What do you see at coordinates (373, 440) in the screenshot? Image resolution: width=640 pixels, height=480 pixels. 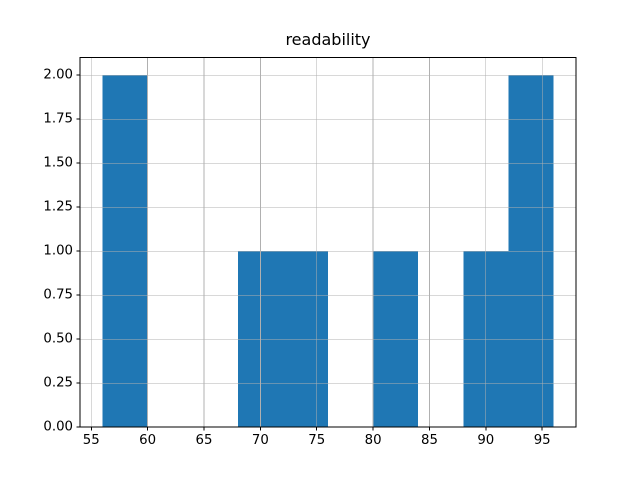 I see `x-tick-label: 80` at bounding box center [373, 440].